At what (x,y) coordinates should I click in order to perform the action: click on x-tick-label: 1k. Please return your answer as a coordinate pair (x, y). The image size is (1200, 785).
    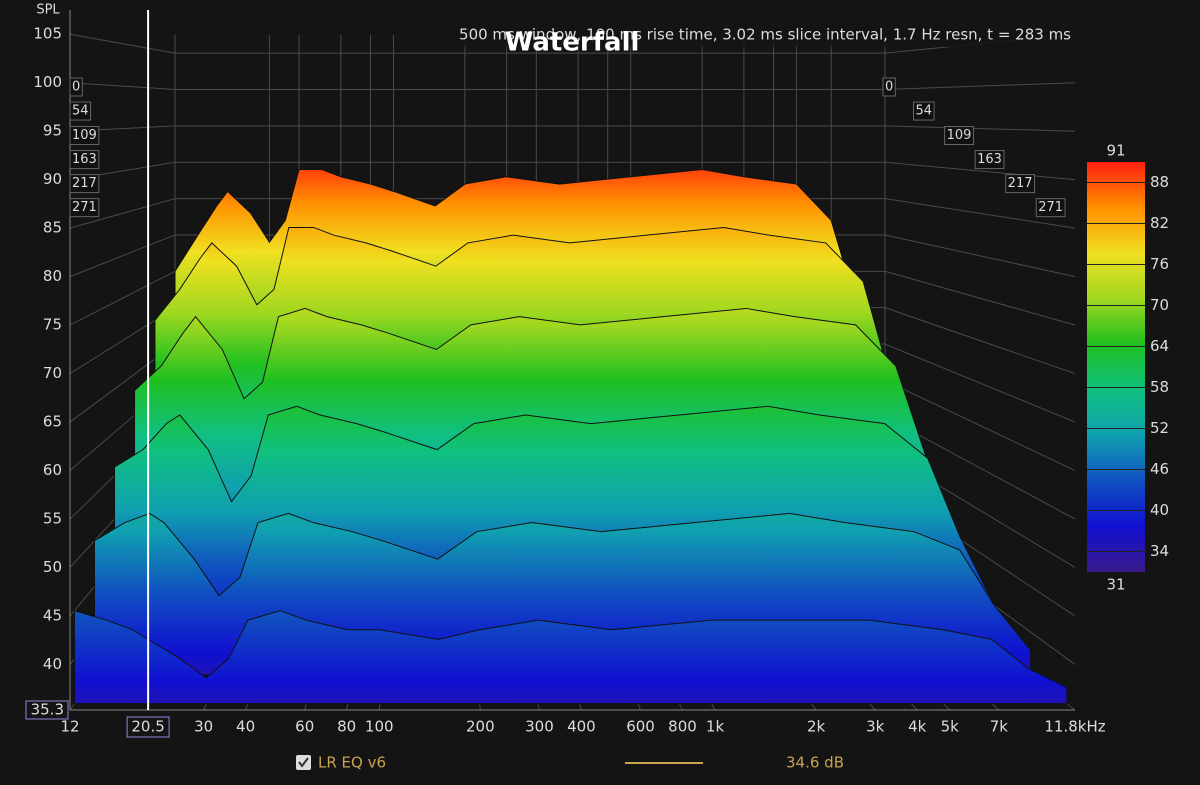
    Looking at the image, I should click on (715, 727).